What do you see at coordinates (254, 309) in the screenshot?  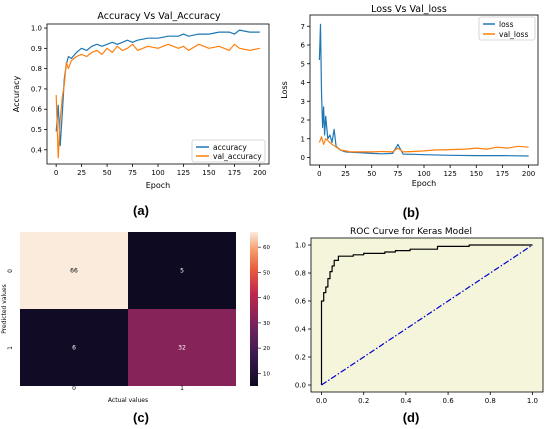 I see `colorbar` at bounding box center [254, 309].